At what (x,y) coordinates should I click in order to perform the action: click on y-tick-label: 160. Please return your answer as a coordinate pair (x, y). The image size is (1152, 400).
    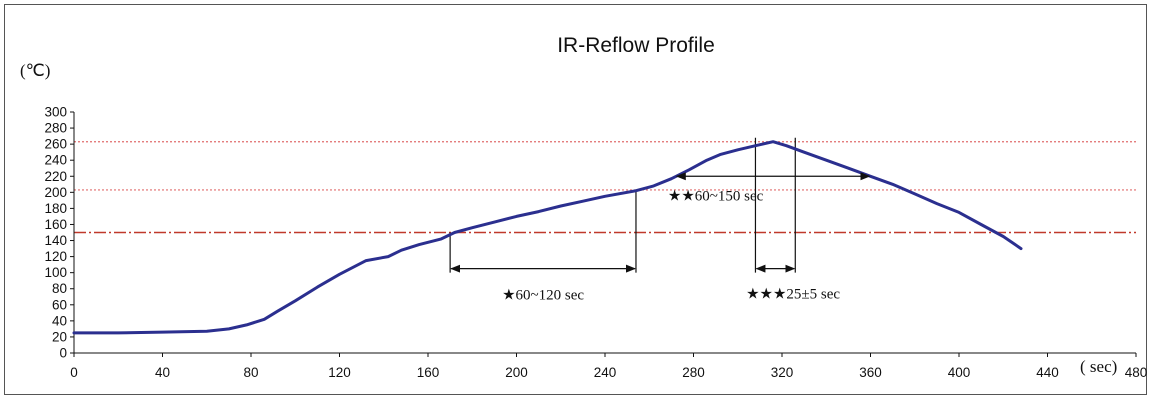
    Looking at the image, I should click on (55, 224).